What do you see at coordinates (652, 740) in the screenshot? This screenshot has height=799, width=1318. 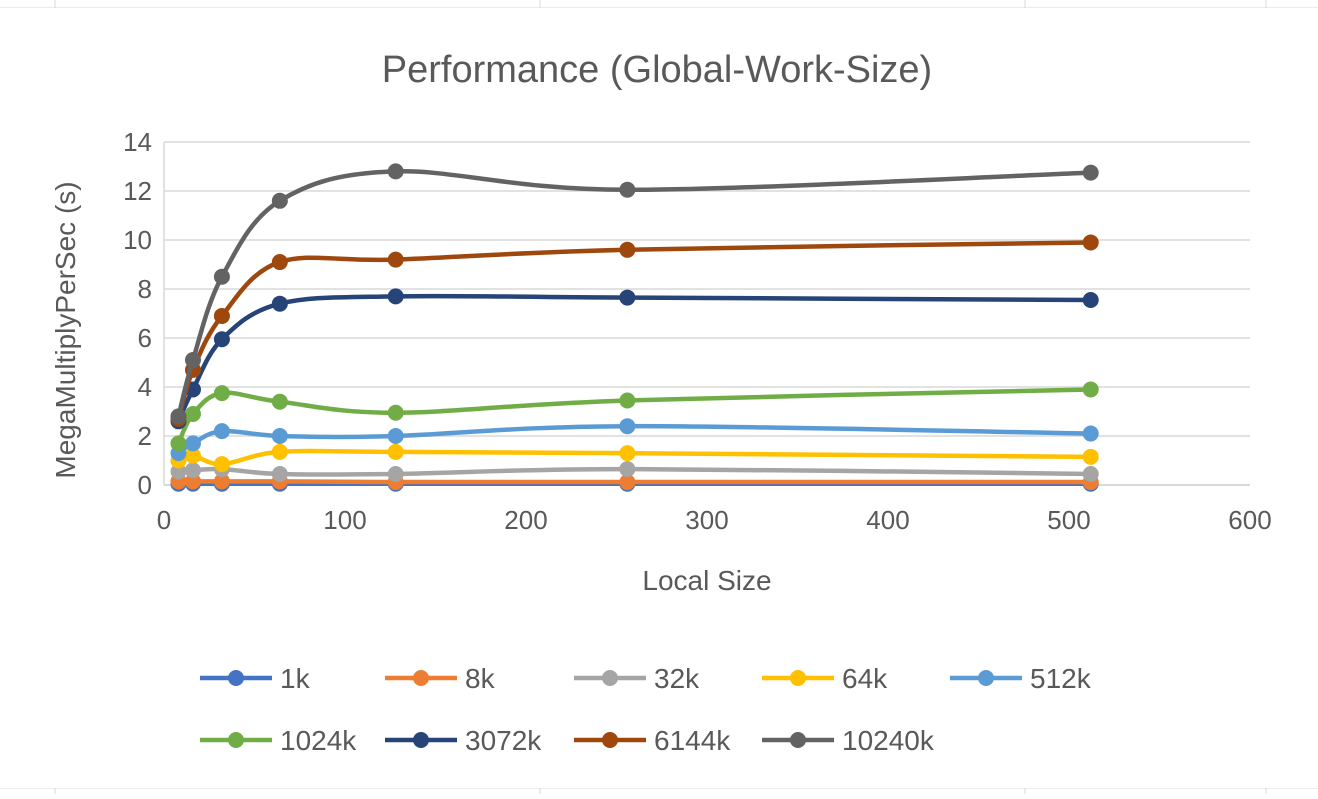 I see `legend-item-6144k: 6144k` at bounding box center [652, 740].